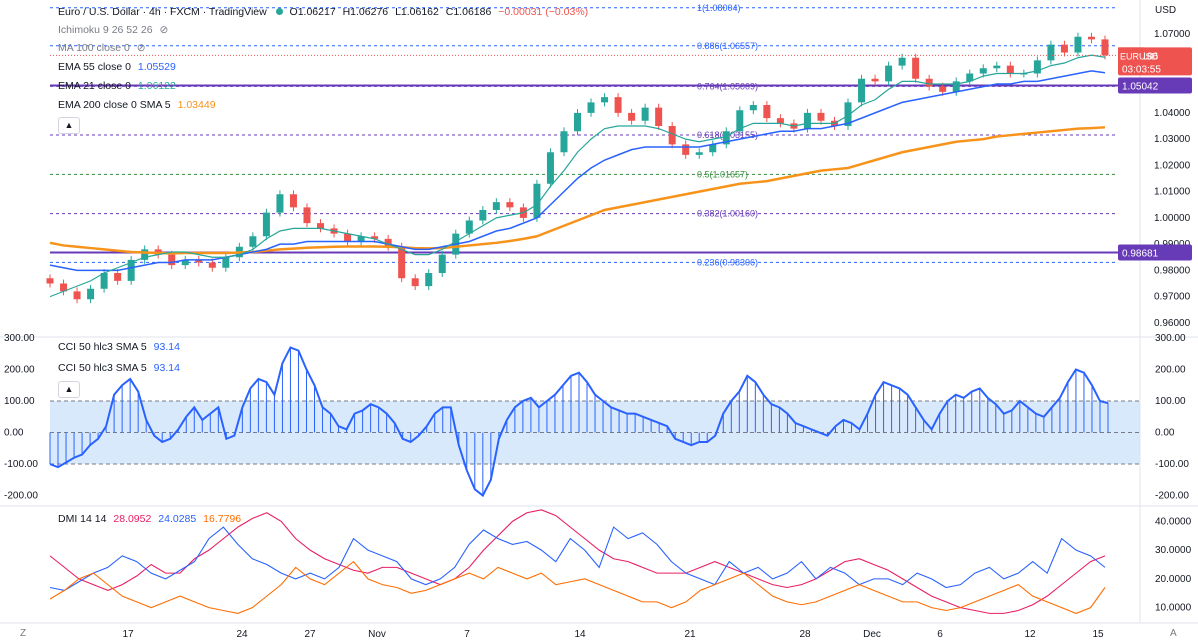  What do you see at coordinates (69, 389) in the screenshot?
I see `collapse-cci-button: ▲` at bounding box center [69, 389].